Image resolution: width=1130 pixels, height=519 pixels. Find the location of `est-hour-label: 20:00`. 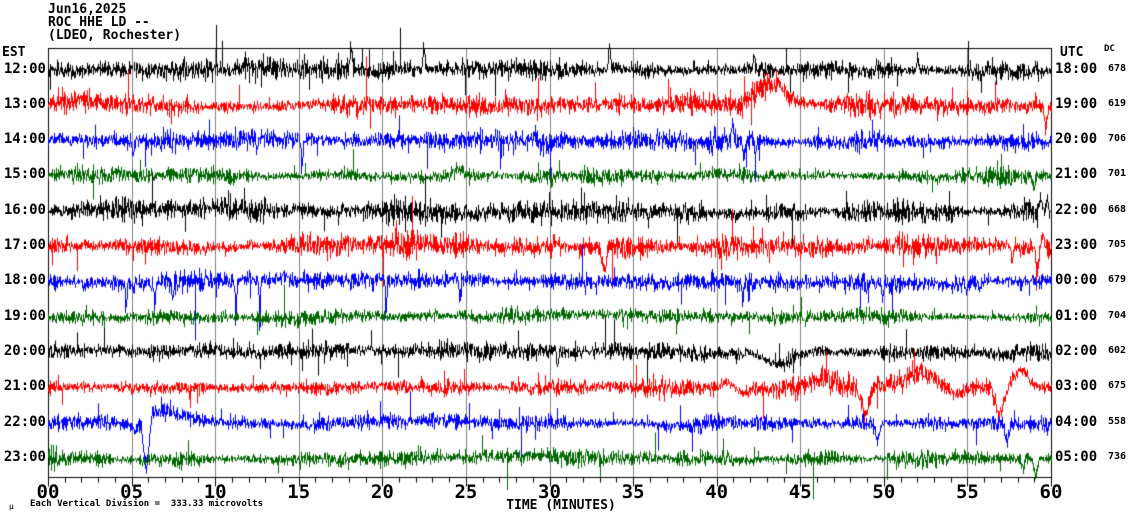

est-hour-label: 20:00 is located at coordinates (24, 350).